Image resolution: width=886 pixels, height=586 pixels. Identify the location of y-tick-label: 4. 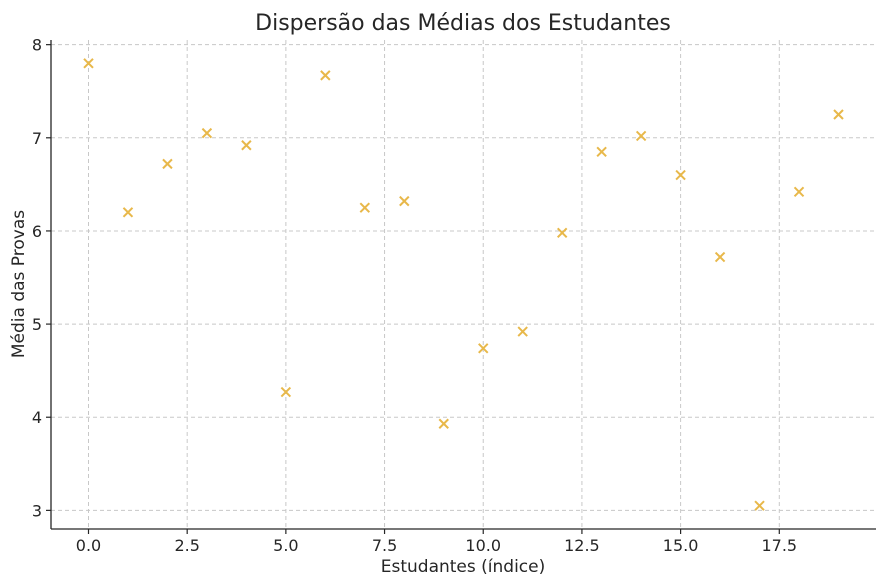
(37, 417).